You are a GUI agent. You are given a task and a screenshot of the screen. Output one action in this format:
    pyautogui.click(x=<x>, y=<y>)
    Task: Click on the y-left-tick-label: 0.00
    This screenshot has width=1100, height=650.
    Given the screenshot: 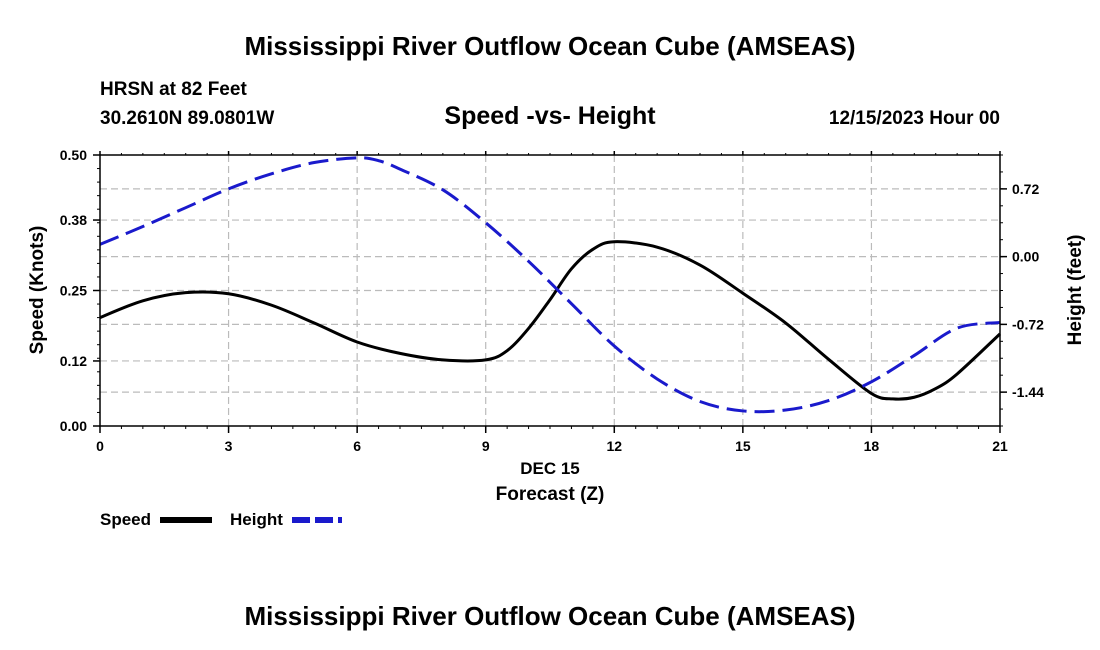 What is the action you would take?
    pyautogui.click(x=73, y=426)
    